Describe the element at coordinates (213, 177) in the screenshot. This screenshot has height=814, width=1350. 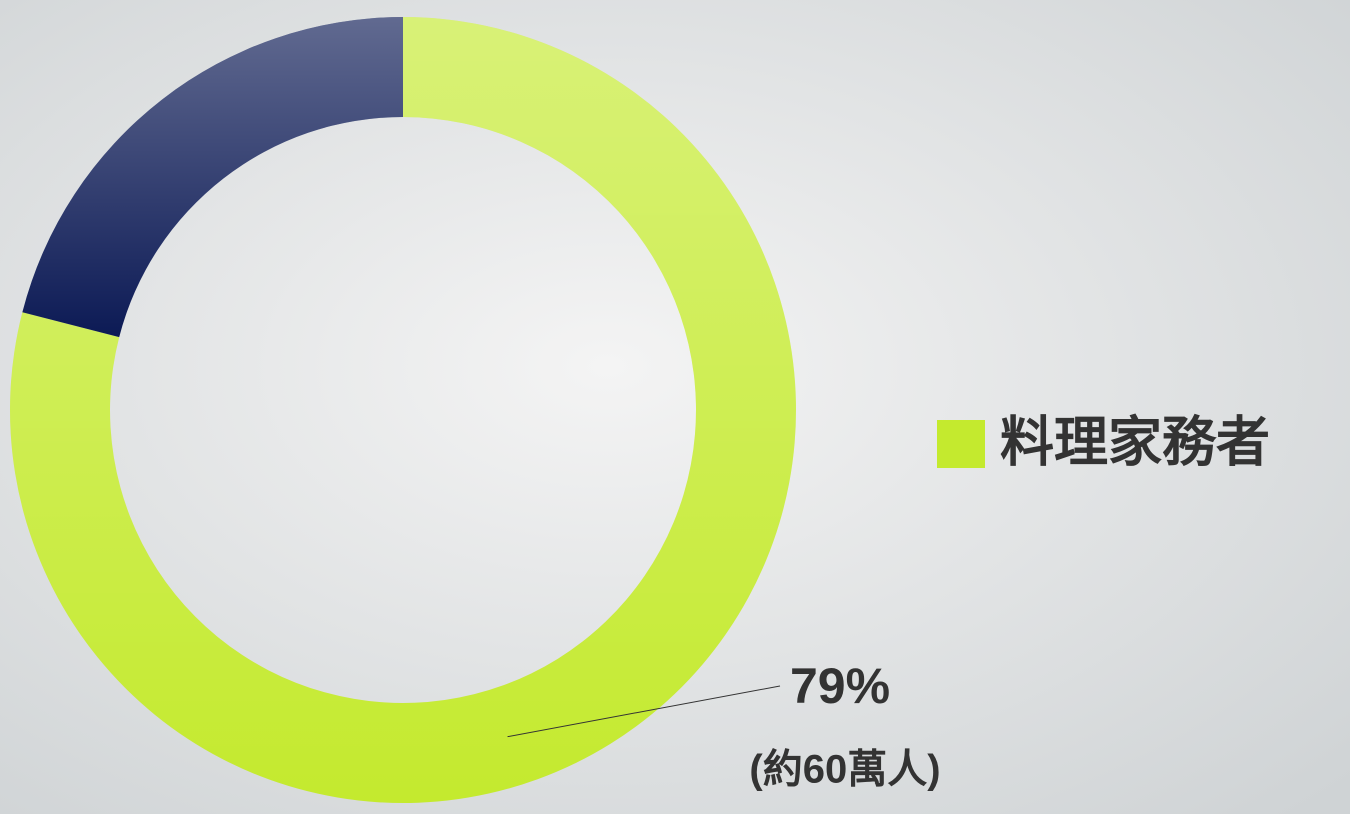
I see `slice-shine` at that location.